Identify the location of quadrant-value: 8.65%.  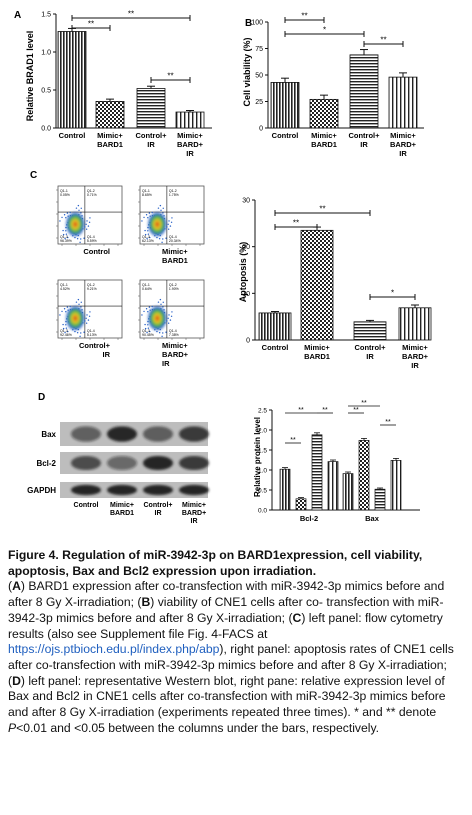
(147, 195).